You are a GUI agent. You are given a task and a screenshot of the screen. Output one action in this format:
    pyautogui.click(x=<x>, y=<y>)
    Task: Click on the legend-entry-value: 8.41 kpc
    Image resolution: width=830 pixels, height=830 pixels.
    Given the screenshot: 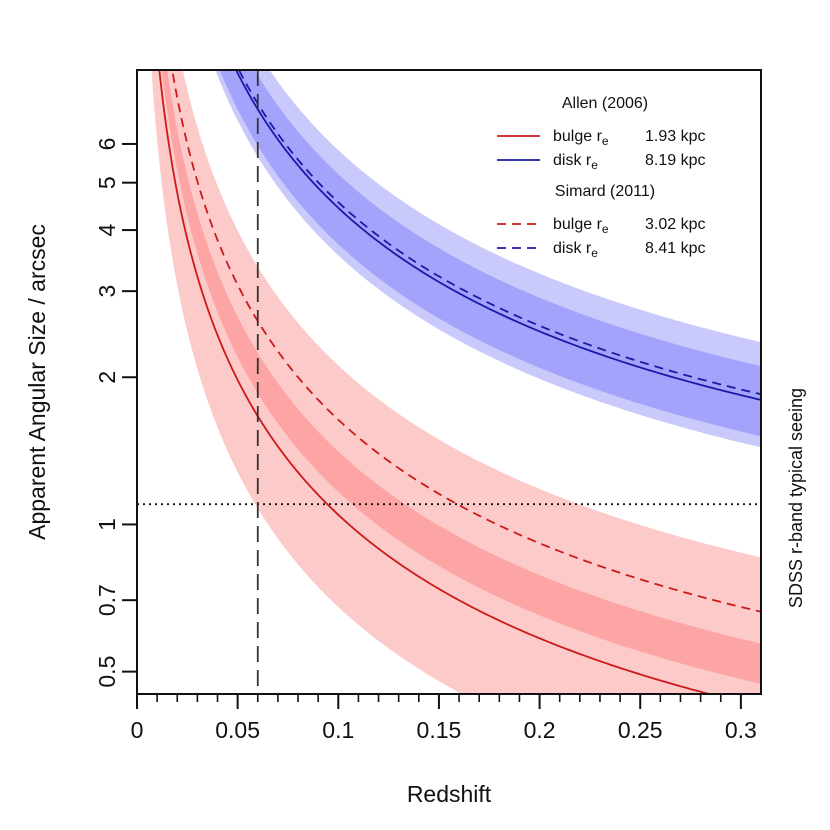 What is the action you would take?
    pyautogui.click(x=675, y=248)
    